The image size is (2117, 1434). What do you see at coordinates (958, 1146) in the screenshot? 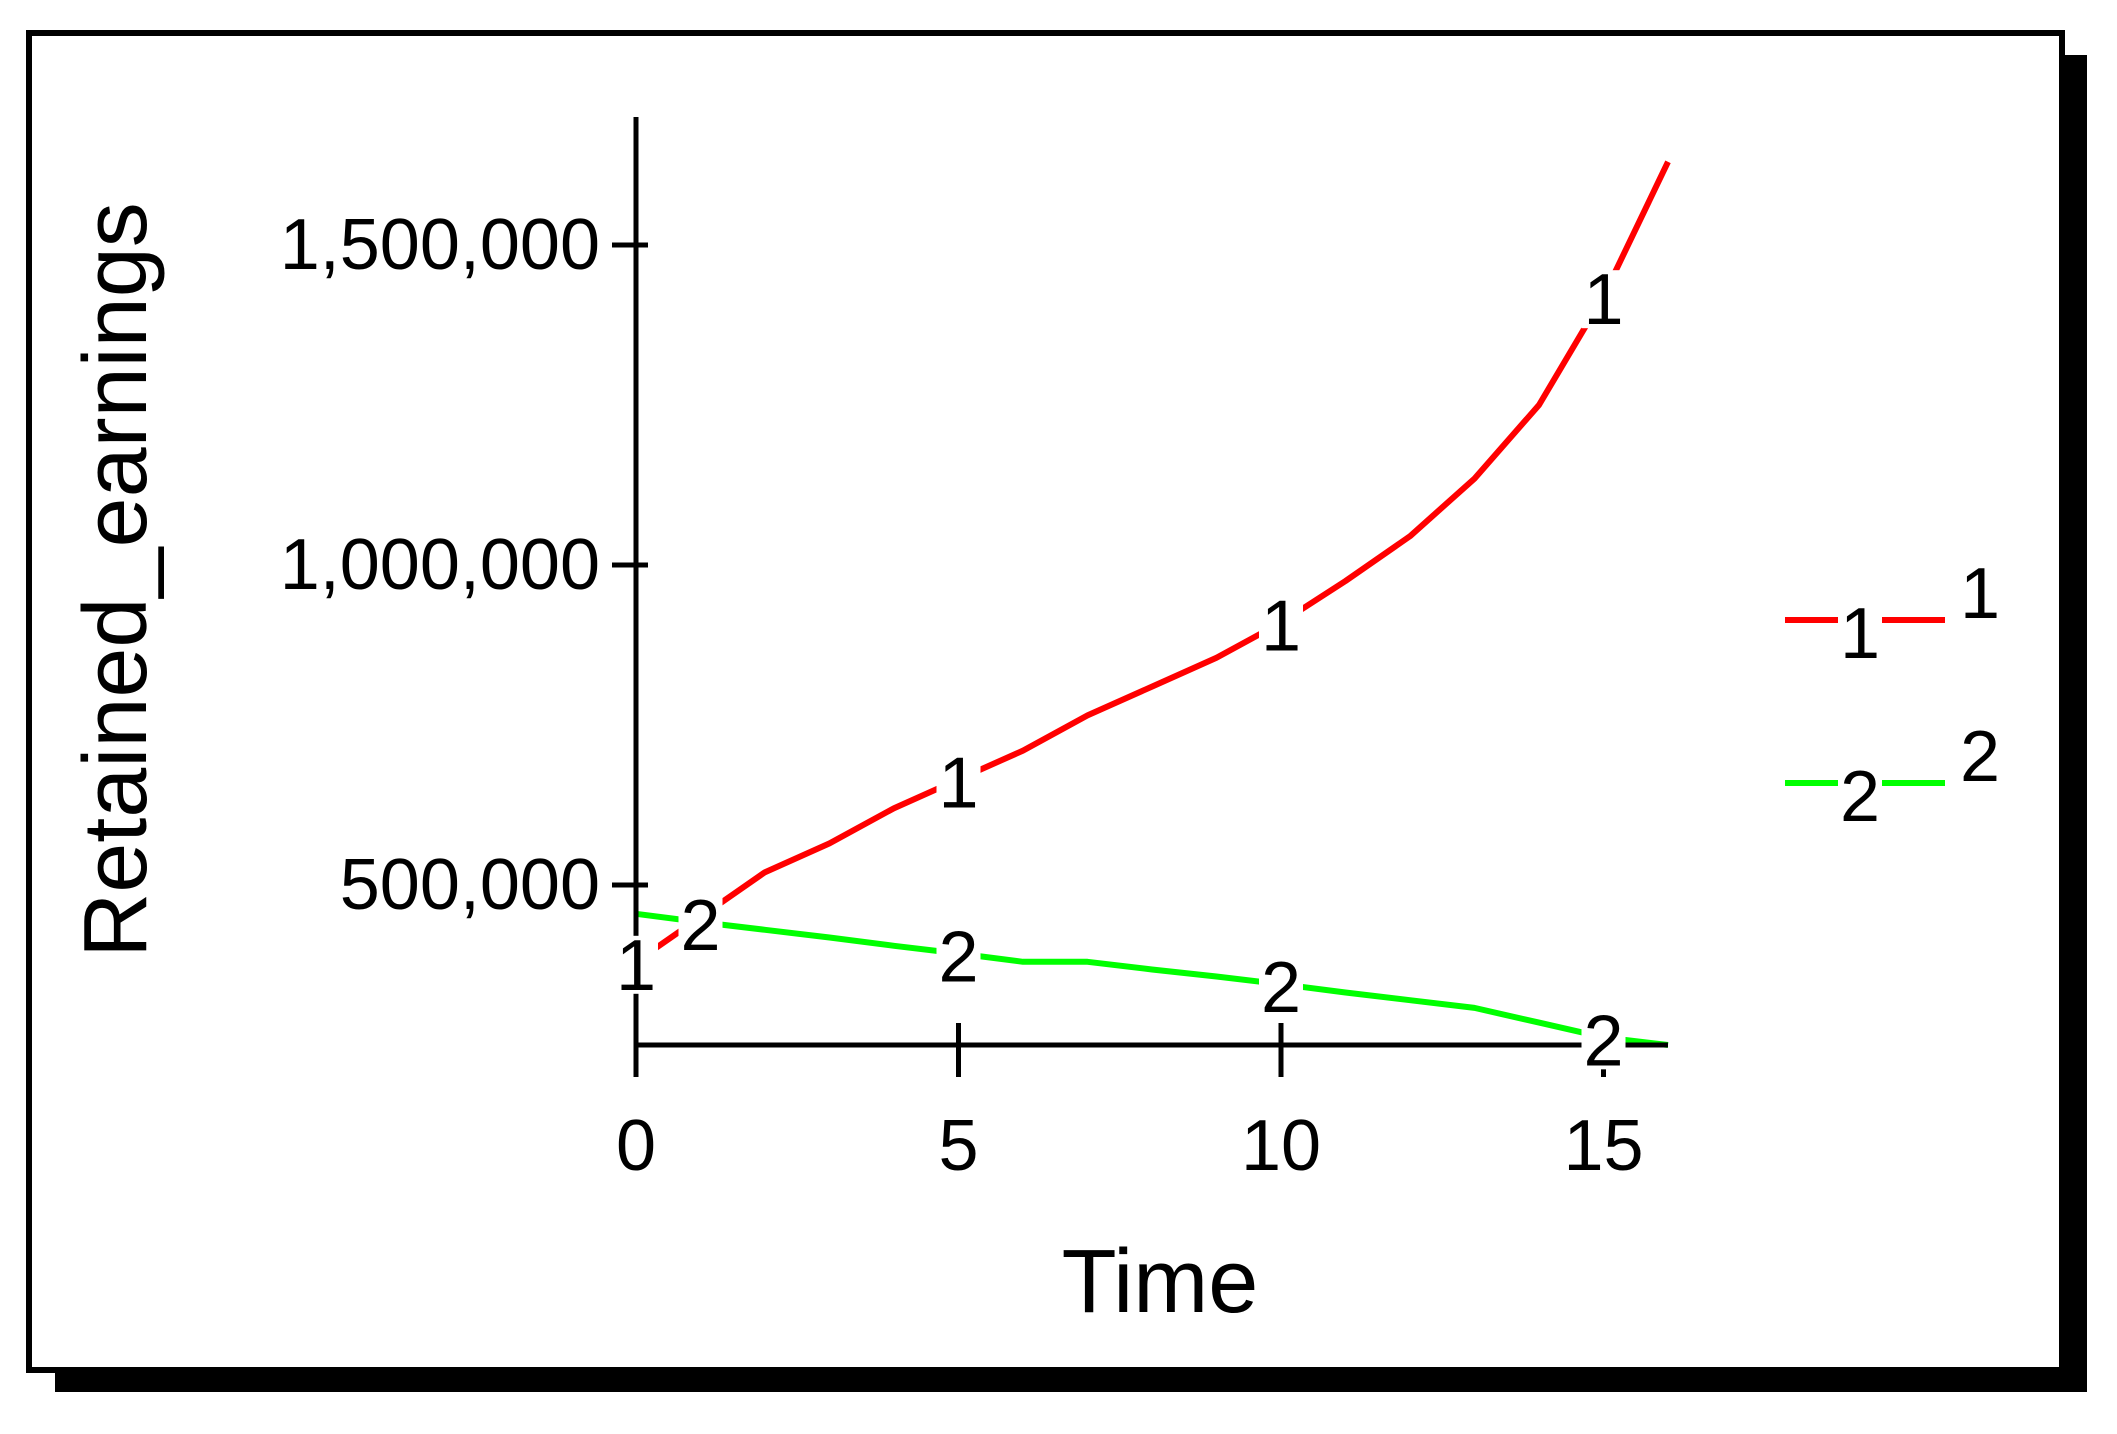
I see `x-tick-label: 5` at bounding box center [958, 1146].